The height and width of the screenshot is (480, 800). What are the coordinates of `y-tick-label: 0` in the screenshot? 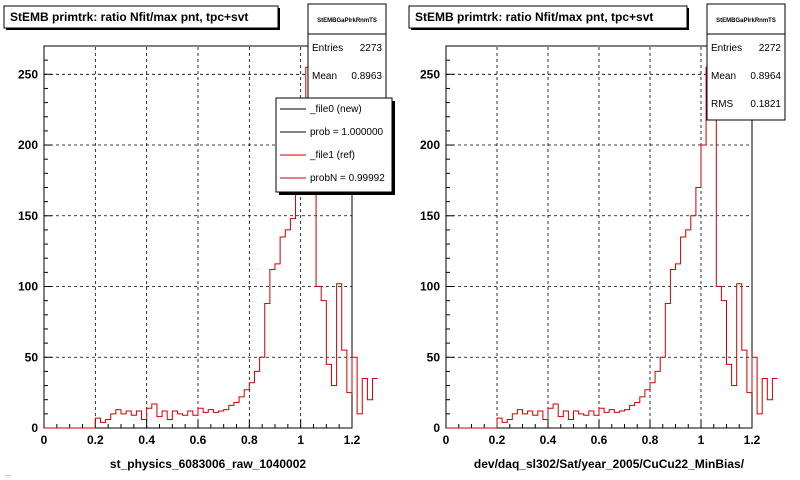 It's located at (34, 428).